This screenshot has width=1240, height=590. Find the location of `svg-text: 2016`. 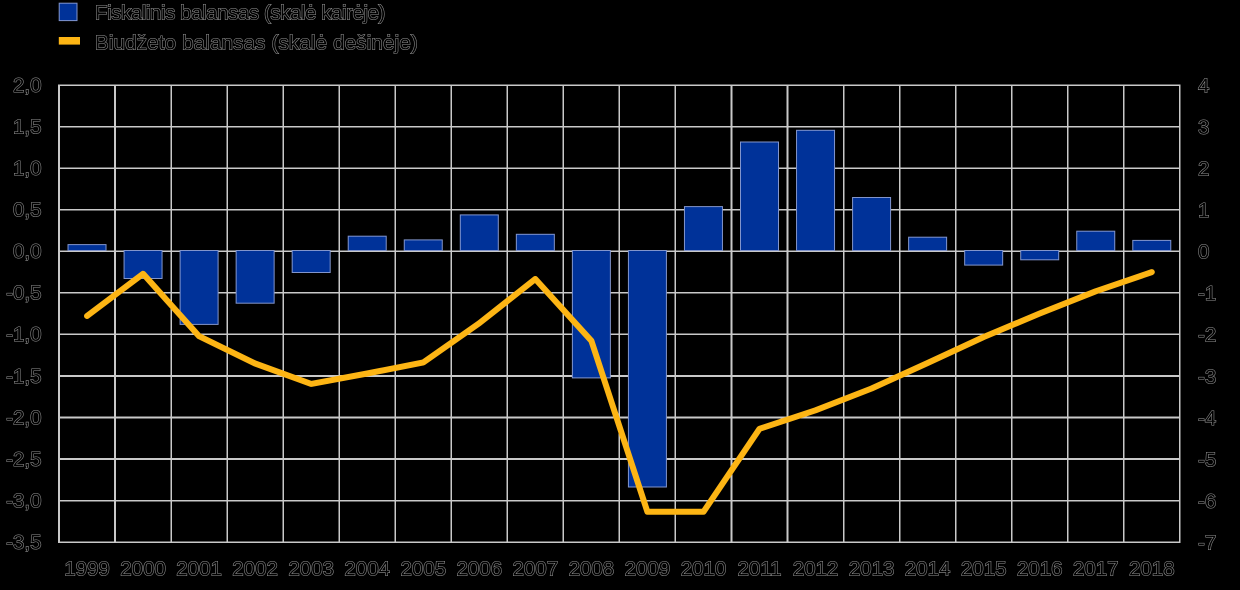

svg-text: 2016 is located at coordinates (1040, 569).